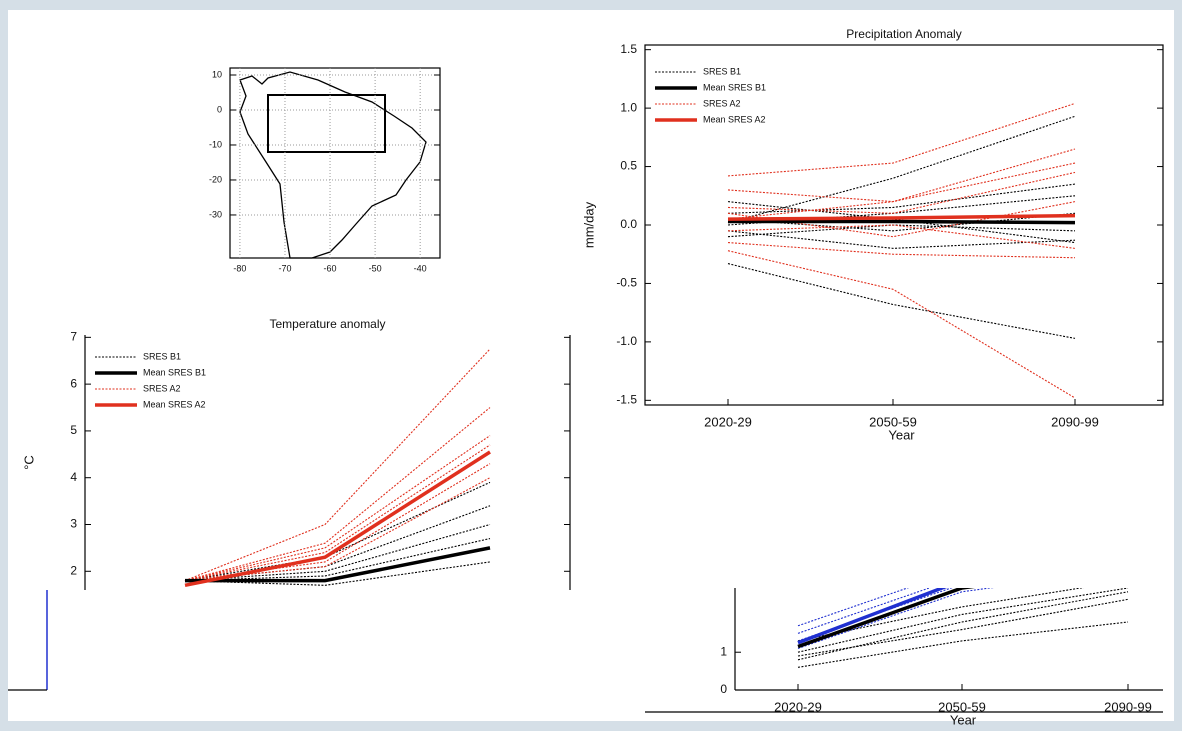 The width and height of the screenshot is (1182, 731). Describe the element at coordinates (284, 268) in the screenshot. I see `x-tick-label: -70` at that location.